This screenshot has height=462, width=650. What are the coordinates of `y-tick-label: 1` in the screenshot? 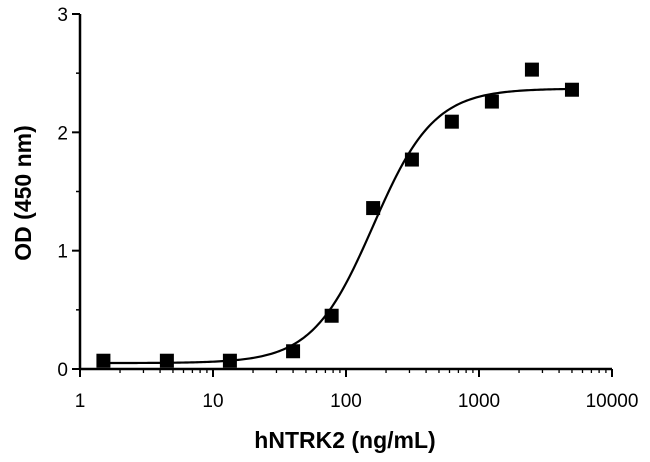 It's located at (62, 252).